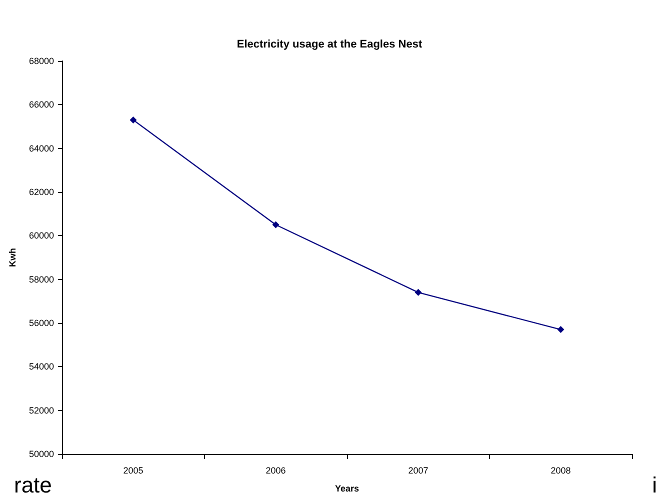 The image size is (659, 498). What do you see at coordinates (276, 471) in the screenshot?
I see `x-tick-label: 2006` at bounding box center [276, 471].